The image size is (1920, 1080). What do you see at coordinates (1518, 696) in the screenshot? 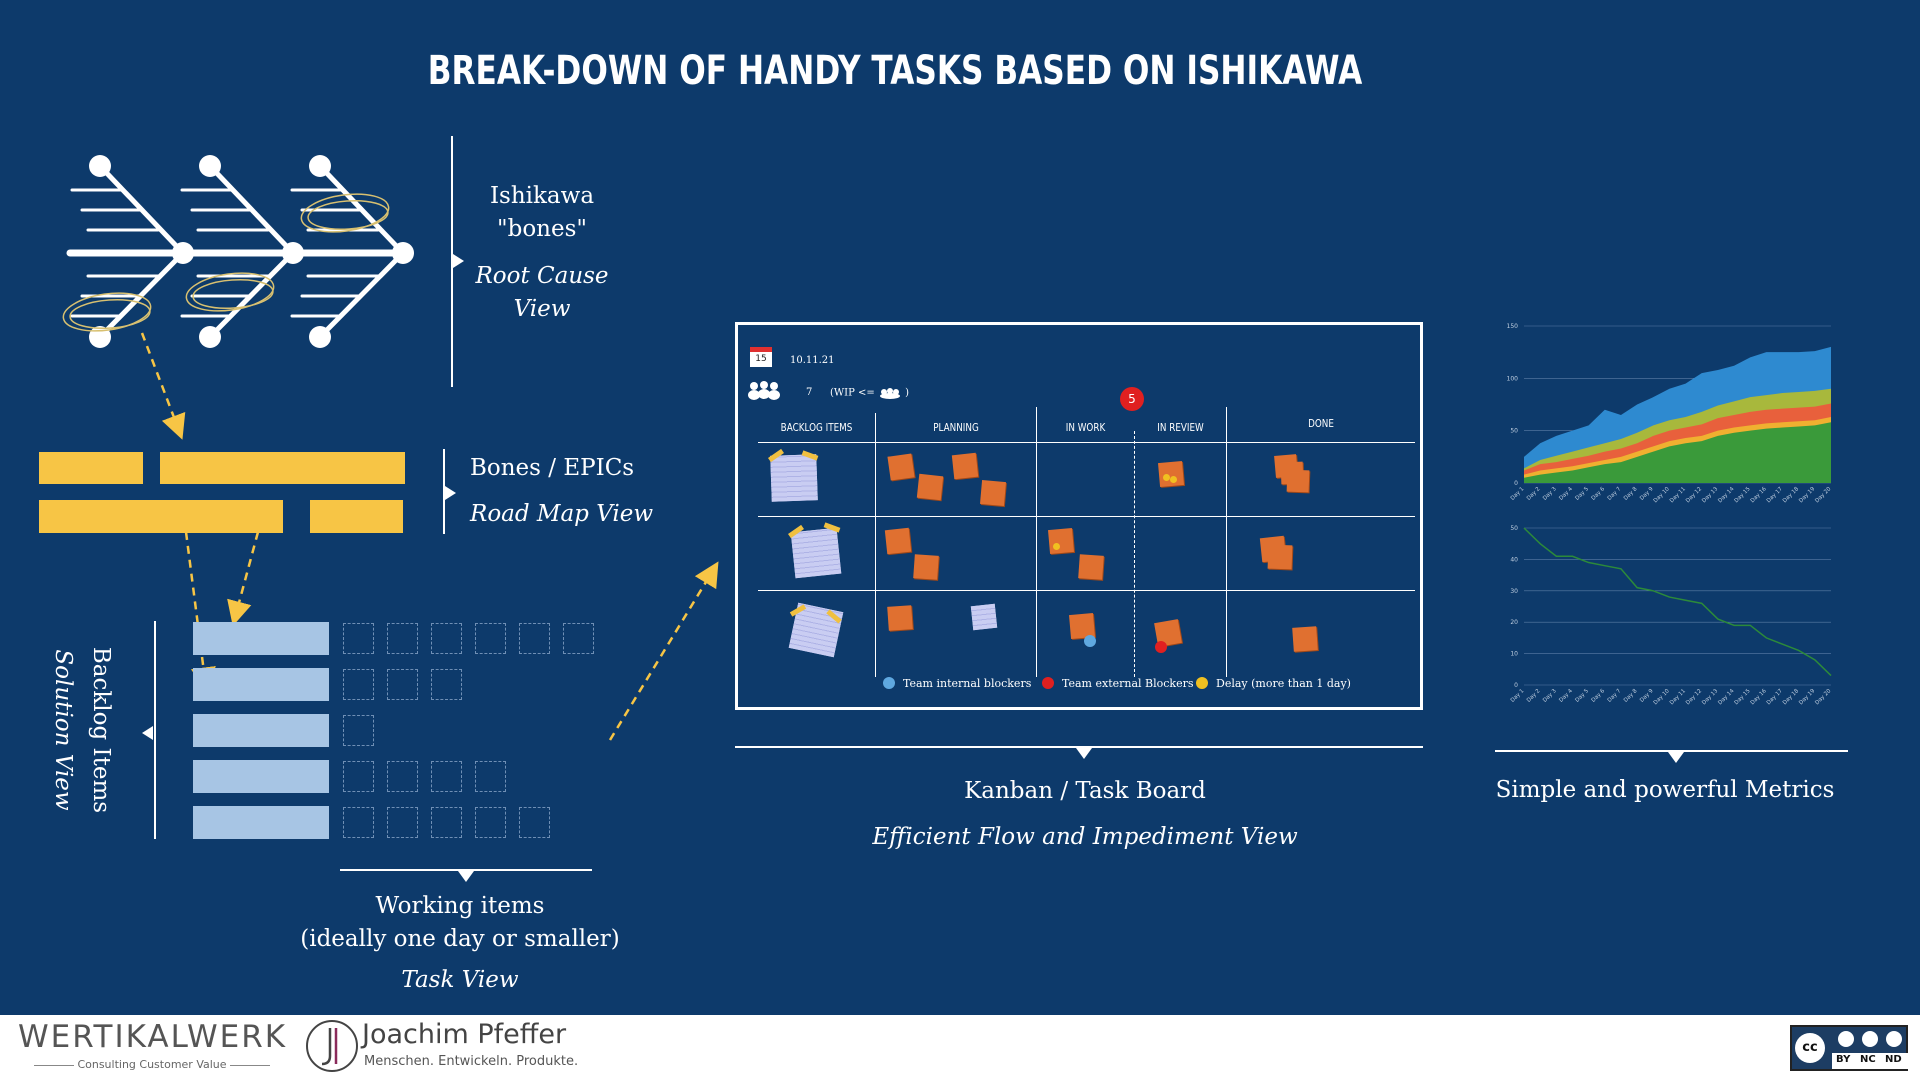
I see `x-tick-label: Day 1` at bounding box center [1518, 696].